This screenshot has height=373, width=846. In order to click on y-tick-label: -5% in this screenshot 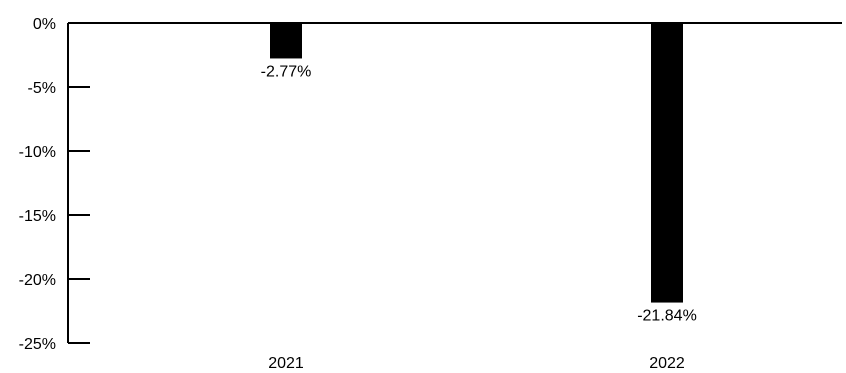, I will do `click(42, 88)`.